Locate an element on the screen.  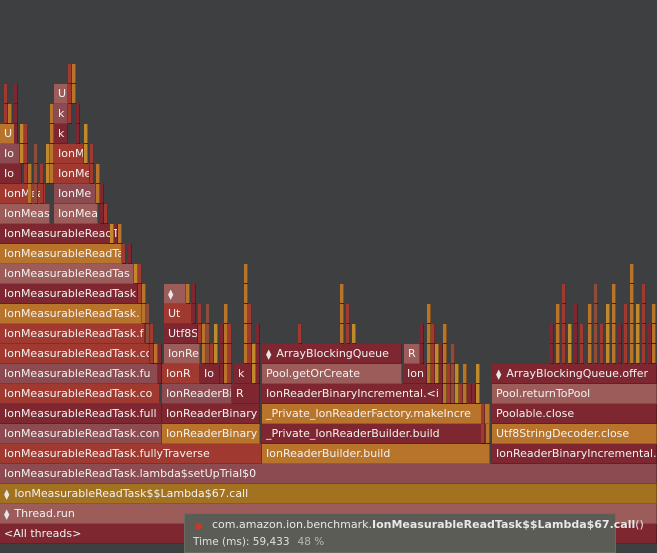
flame-frame: IonMeasurableReadTask. is located at coordinates (71, 314).